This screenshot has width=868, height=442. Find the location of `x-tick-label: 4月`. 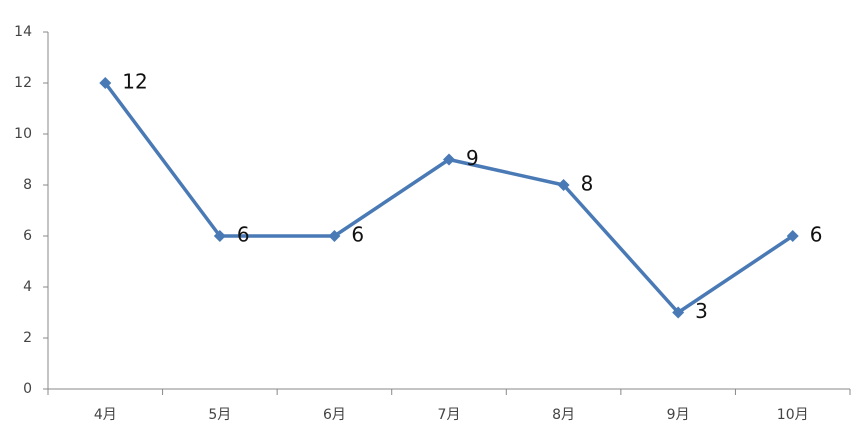

x-tick-label: 4月 is located at coordinates (105, 415).